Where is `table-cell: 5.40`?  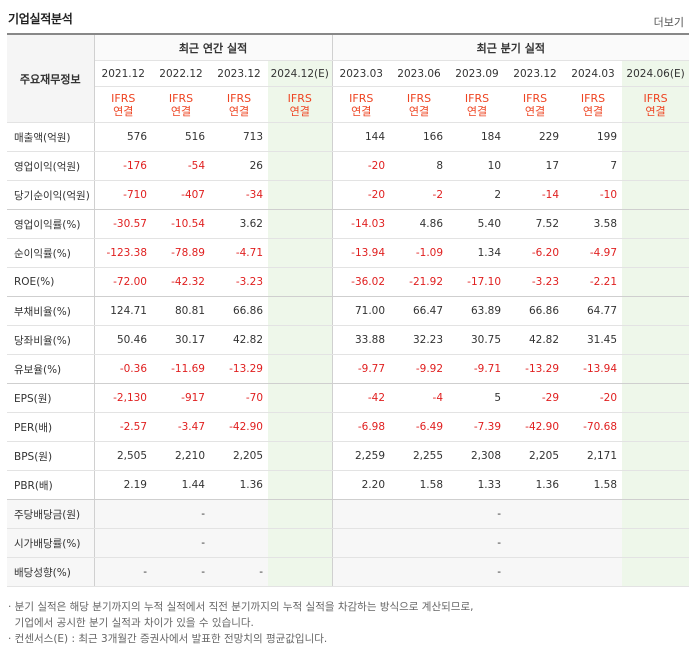 table-cell: 5.40 is located at coordinates (477, 224).